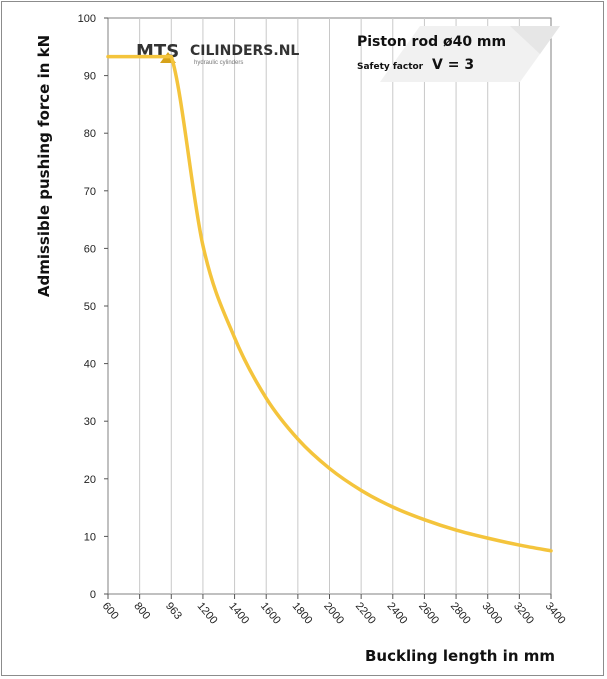 The width and height of the screenshot is (607, 679). What do you see at coordinates (90, 422) in the screenshot?
I see `y-tick-label: 30` at bounding box center [90, 422].